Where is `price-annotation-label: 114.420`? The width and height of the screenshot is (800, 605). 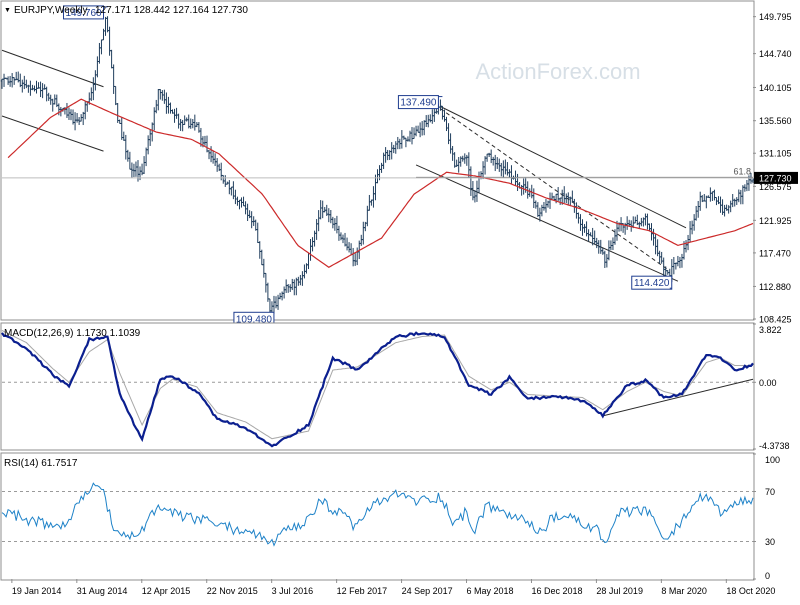 price-annotation-label: 114.420 is located at coordinates (652, 283).